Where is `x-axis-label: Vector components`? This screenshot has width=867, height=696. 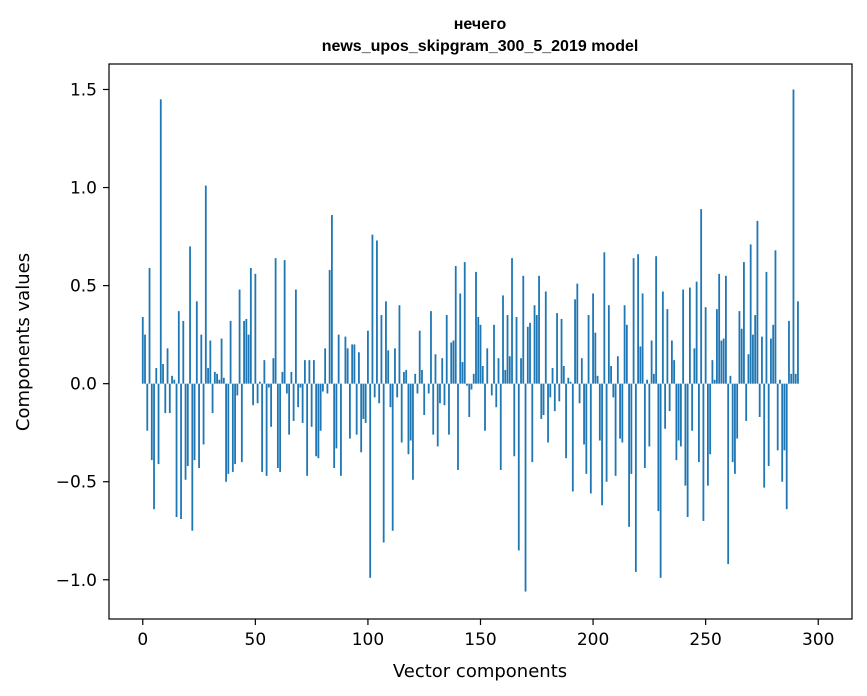 x-axis-label: Vector components is located at coordinates (480, 671).